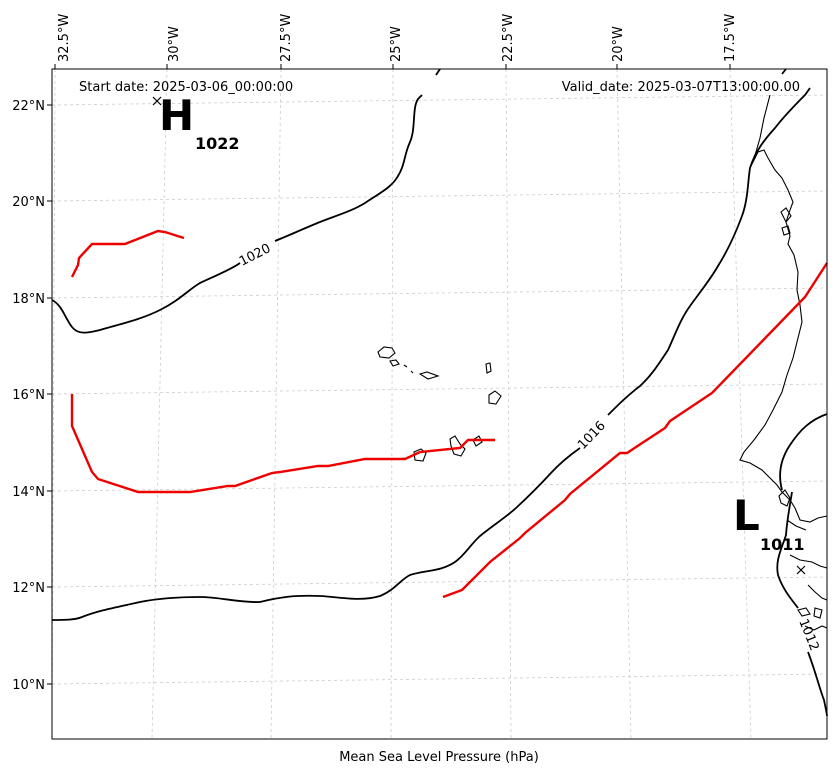 This screenshot has height=783, width=837. What do you see at coordinates (64, 38) in the screenshot?
I see `lon-tick-label: 32.5°W` at bounding box center [64, 38].